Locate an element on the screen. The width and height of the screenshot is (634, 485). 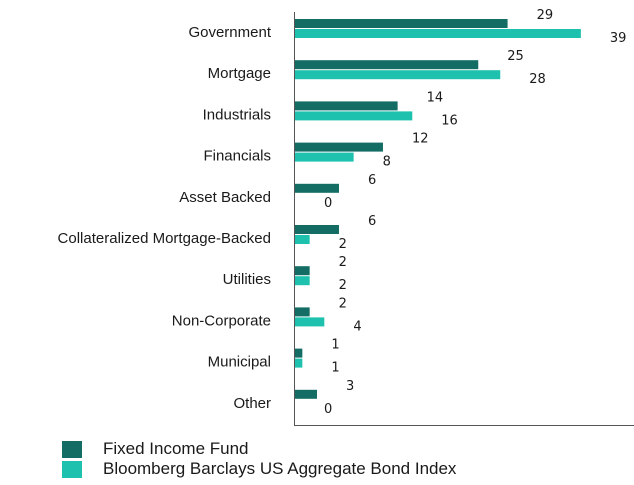
value-label-other-fund: 3 is located at coordinates (350, 386).